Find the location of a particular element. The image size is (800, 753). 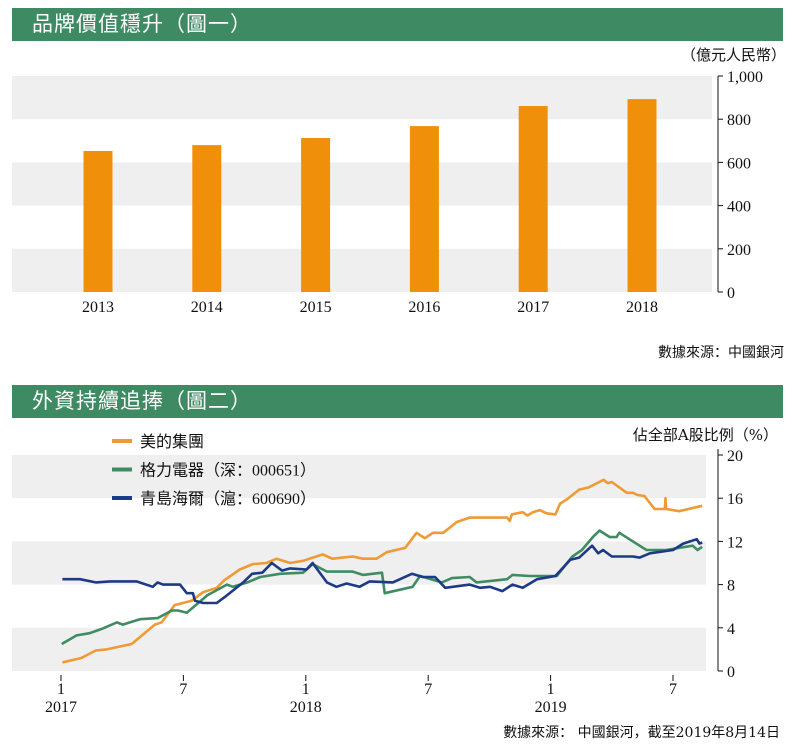

x-tick-label: 2014 is located at coordinates (207, 307).